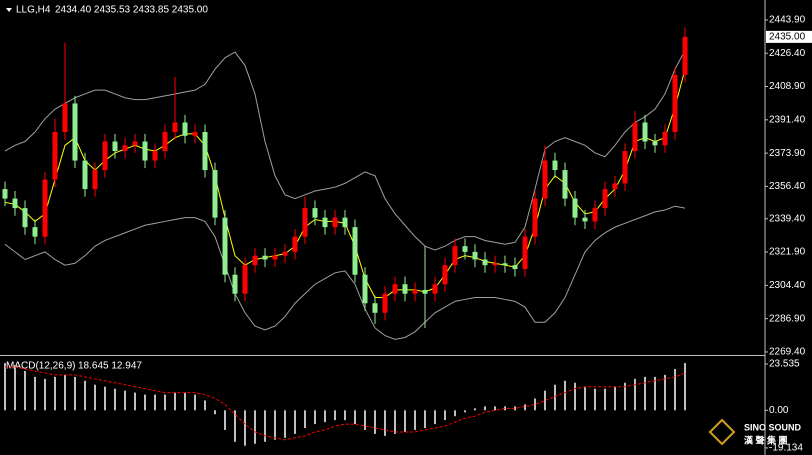 Image resolution: width=812 pixels, height=455 pixels. Describe the element at coordinates (9, 10) in the screenshot. I see `menu-arrow` at that location.